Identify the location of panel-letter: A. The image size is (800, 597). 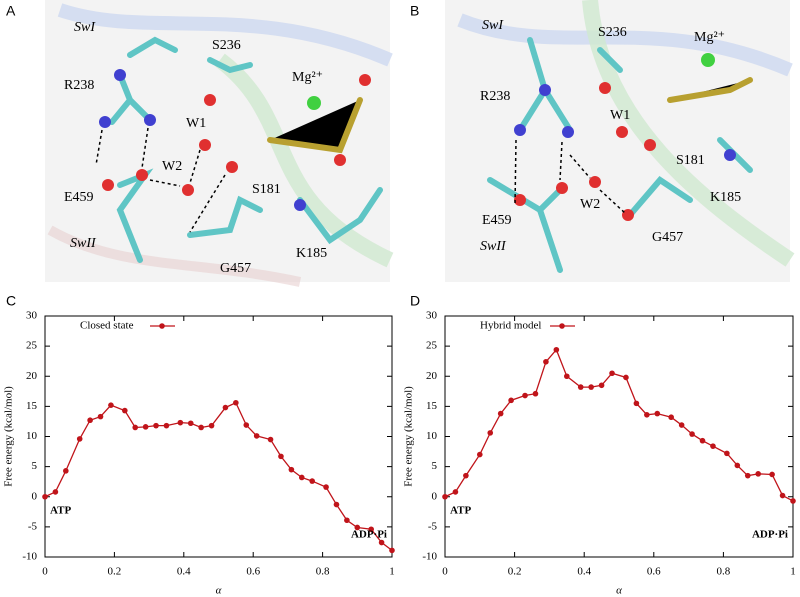
(11, 11).